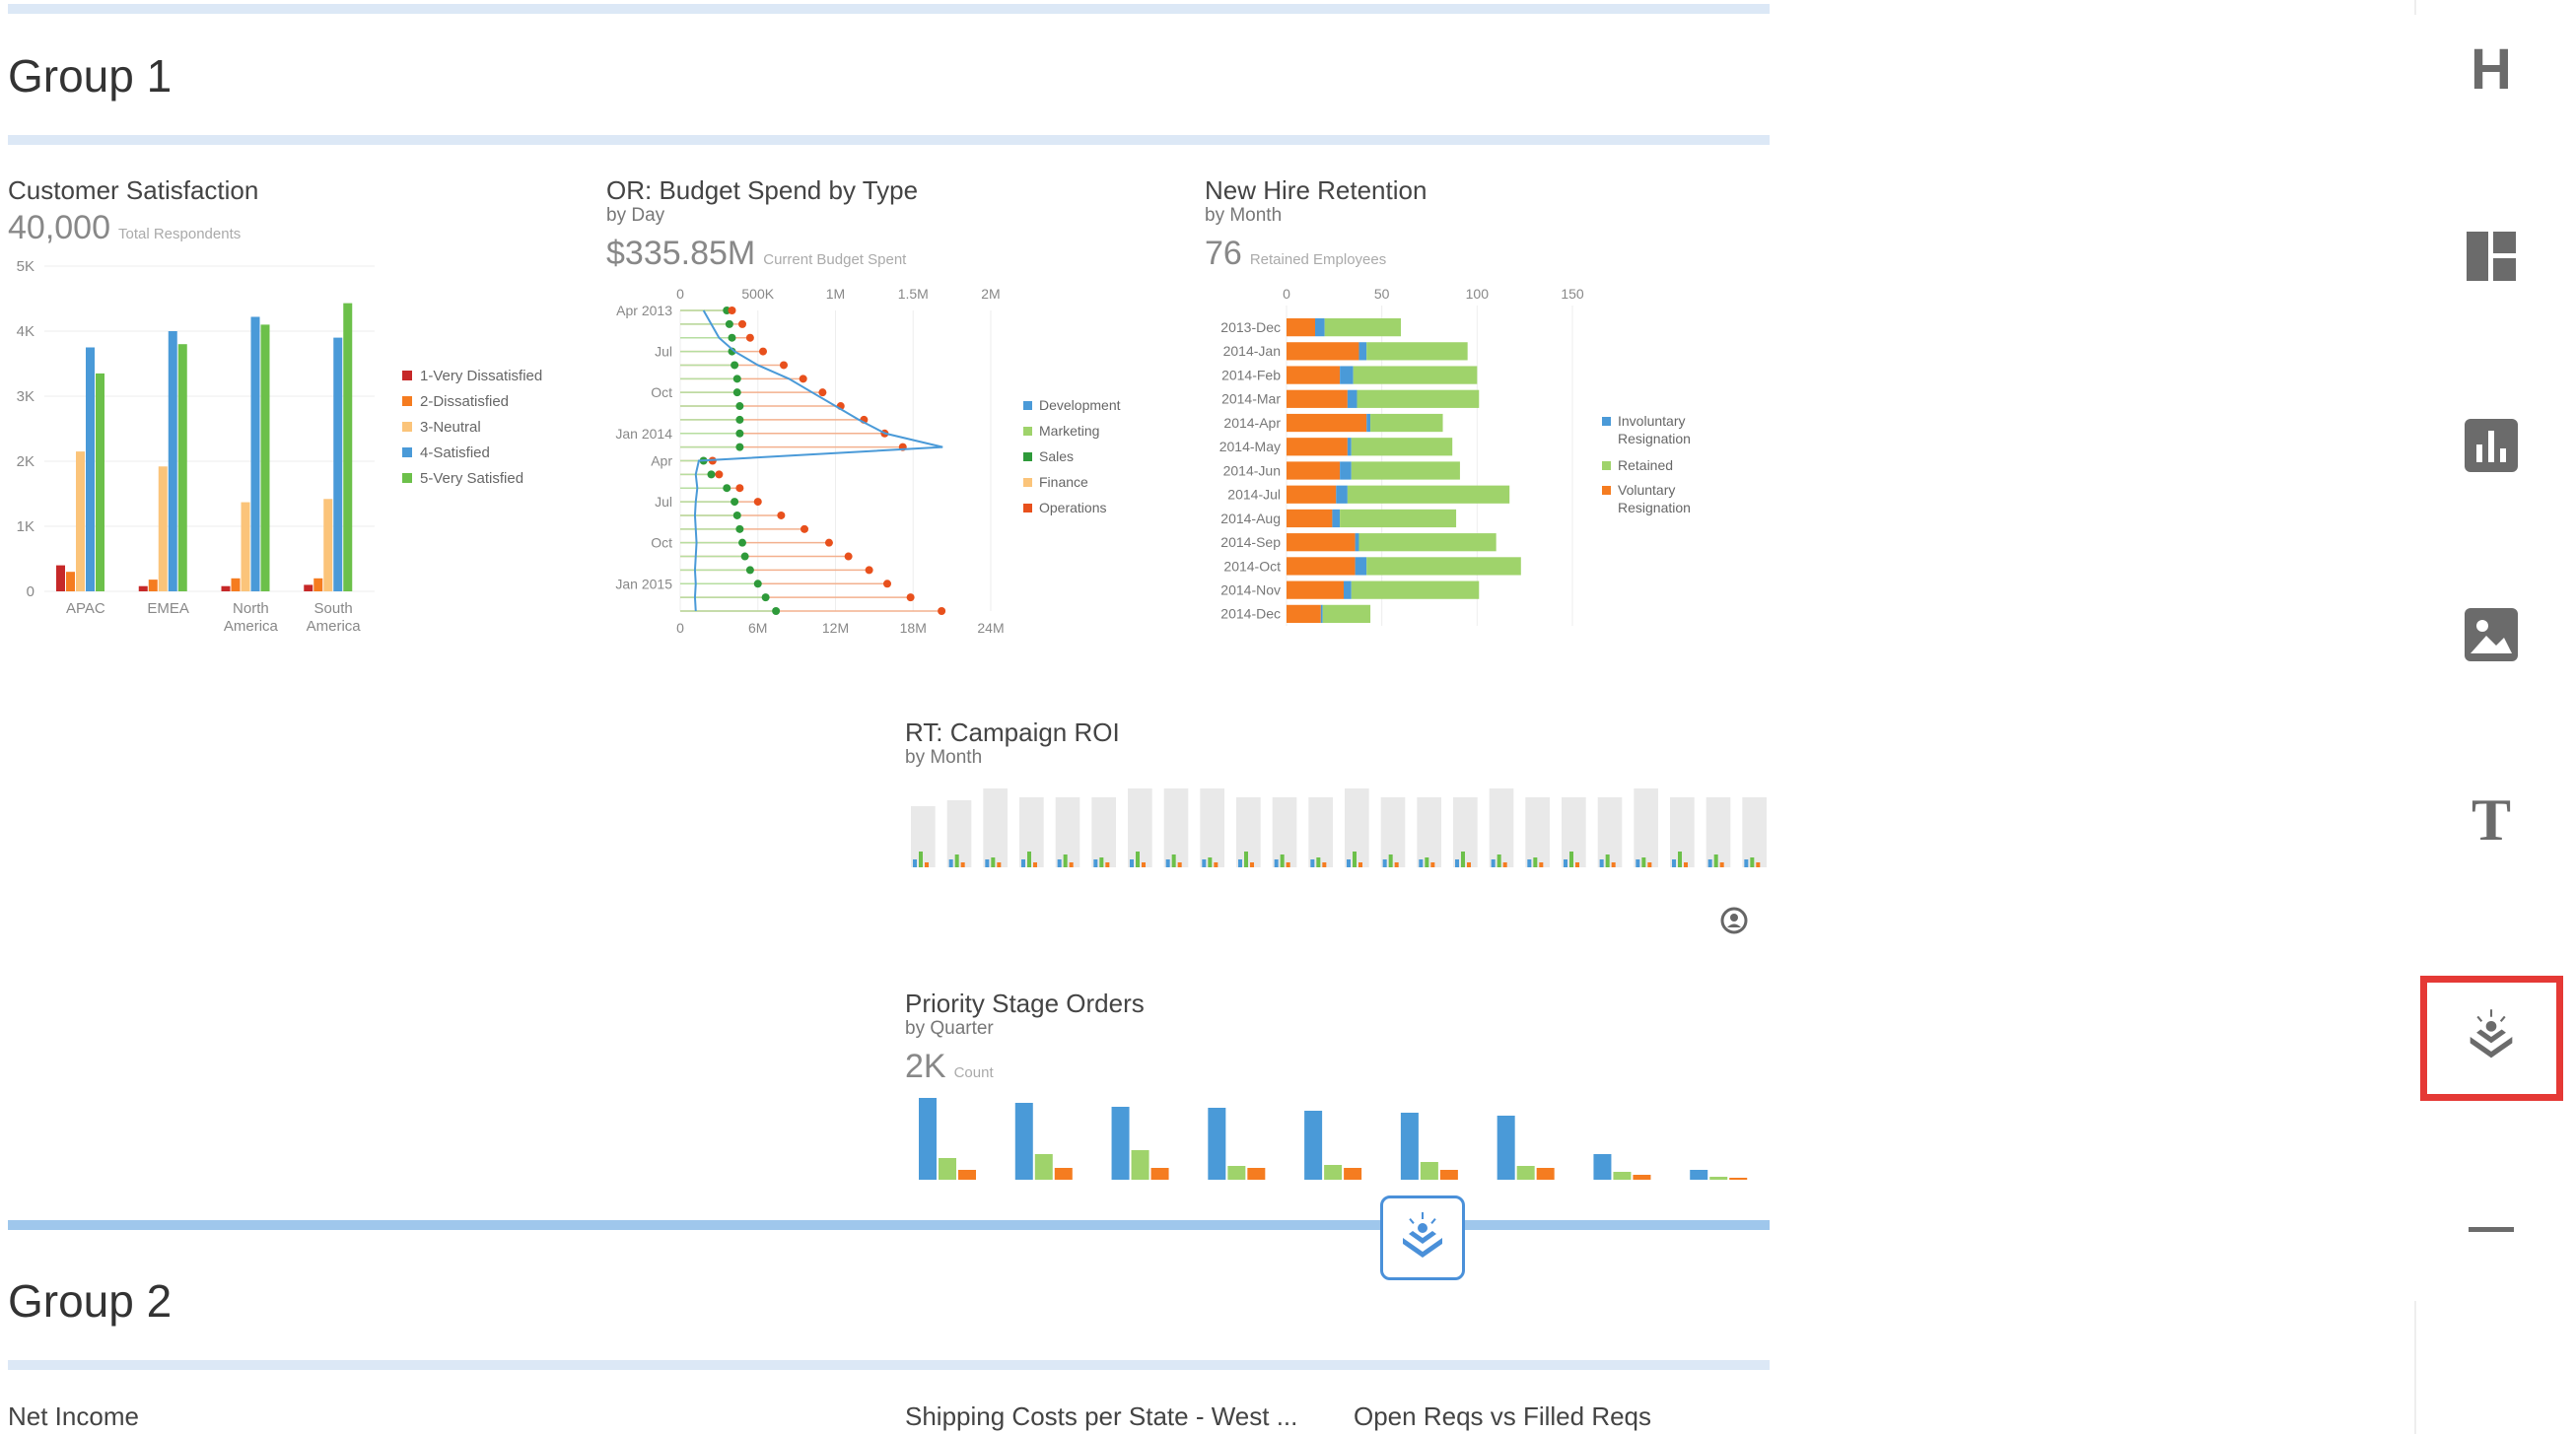 The image size is (2576, 1434). I want to click on widget-title: OR: Budget Spend by Type, so click(763, 190).